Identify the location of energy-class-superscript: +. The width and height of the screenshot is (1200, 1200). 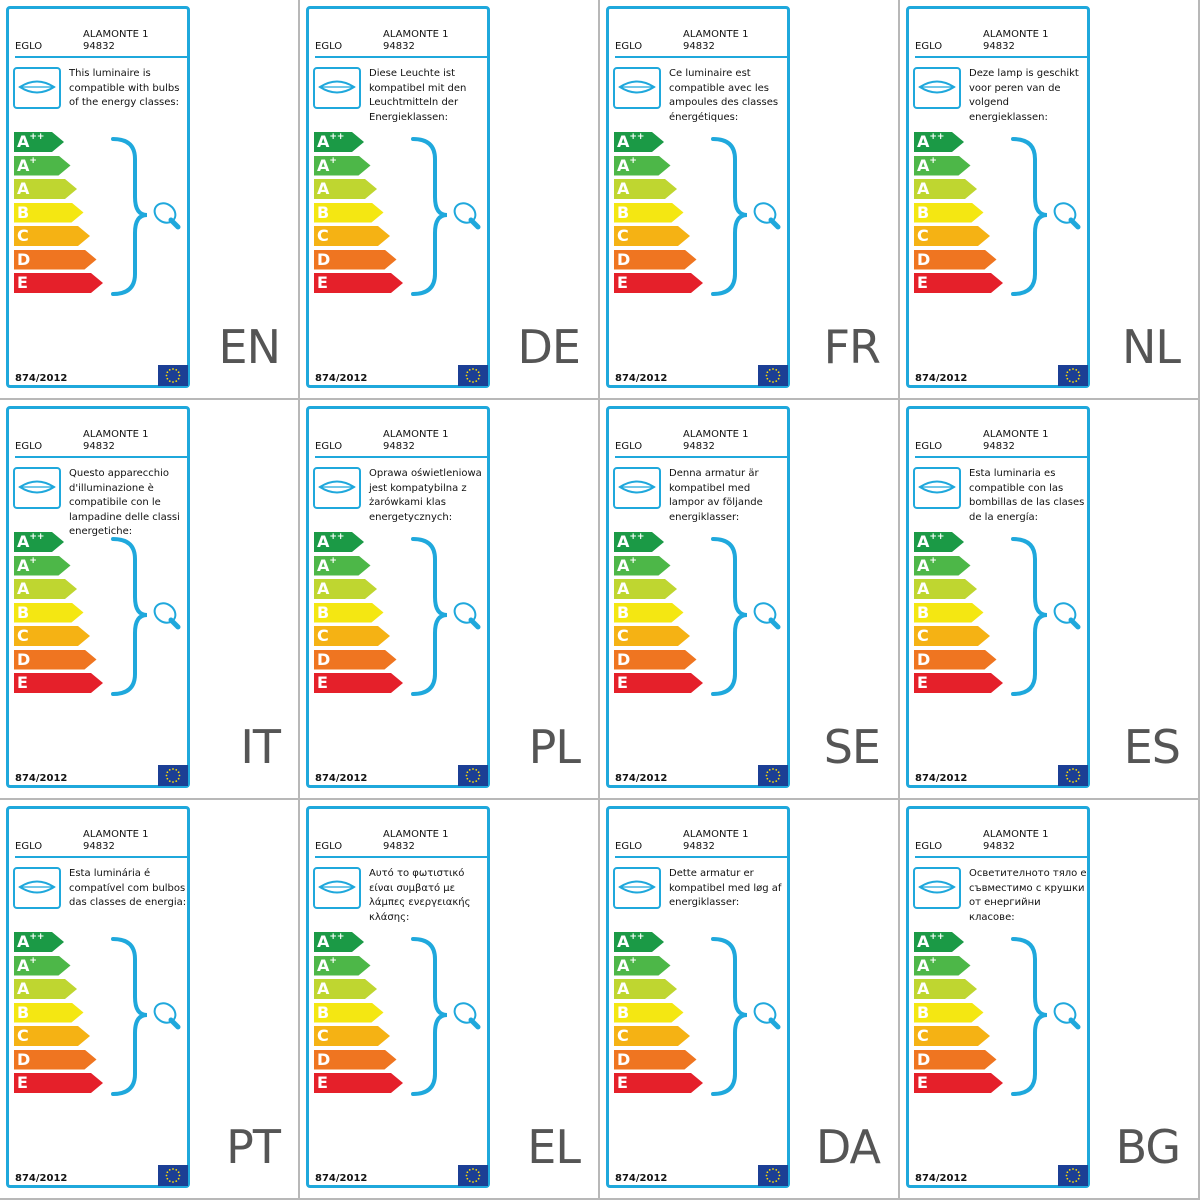
(33, 960).